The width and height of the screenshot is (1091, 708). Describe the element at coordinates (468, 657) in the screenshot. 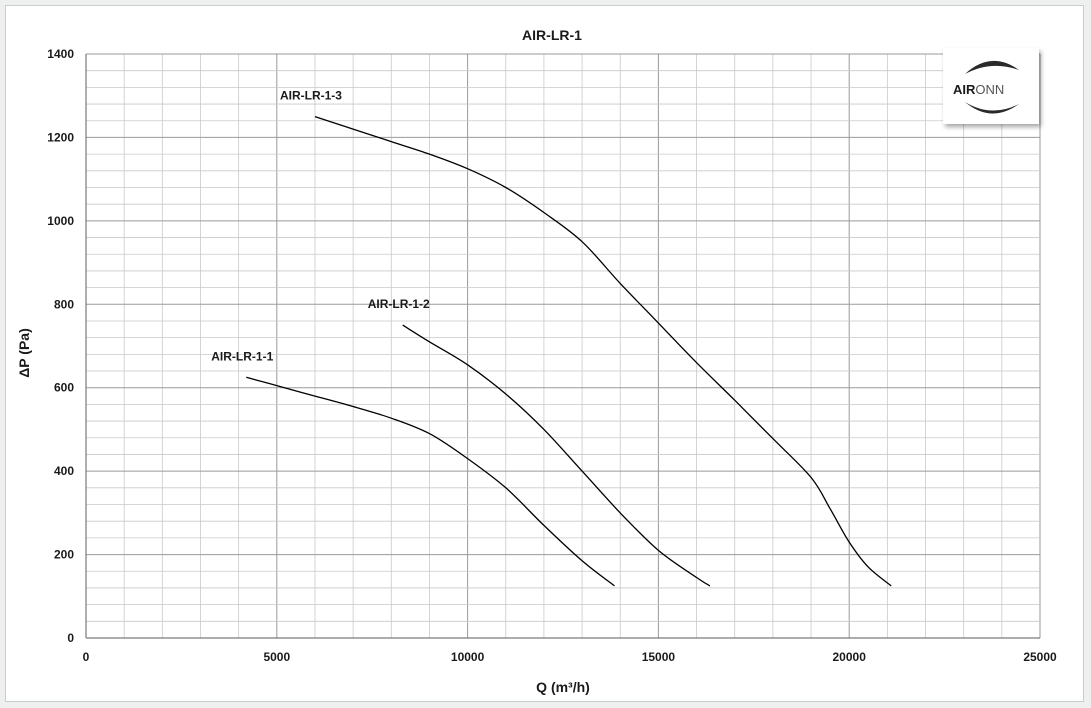

I see `x-tick-label: 10000` at that location.